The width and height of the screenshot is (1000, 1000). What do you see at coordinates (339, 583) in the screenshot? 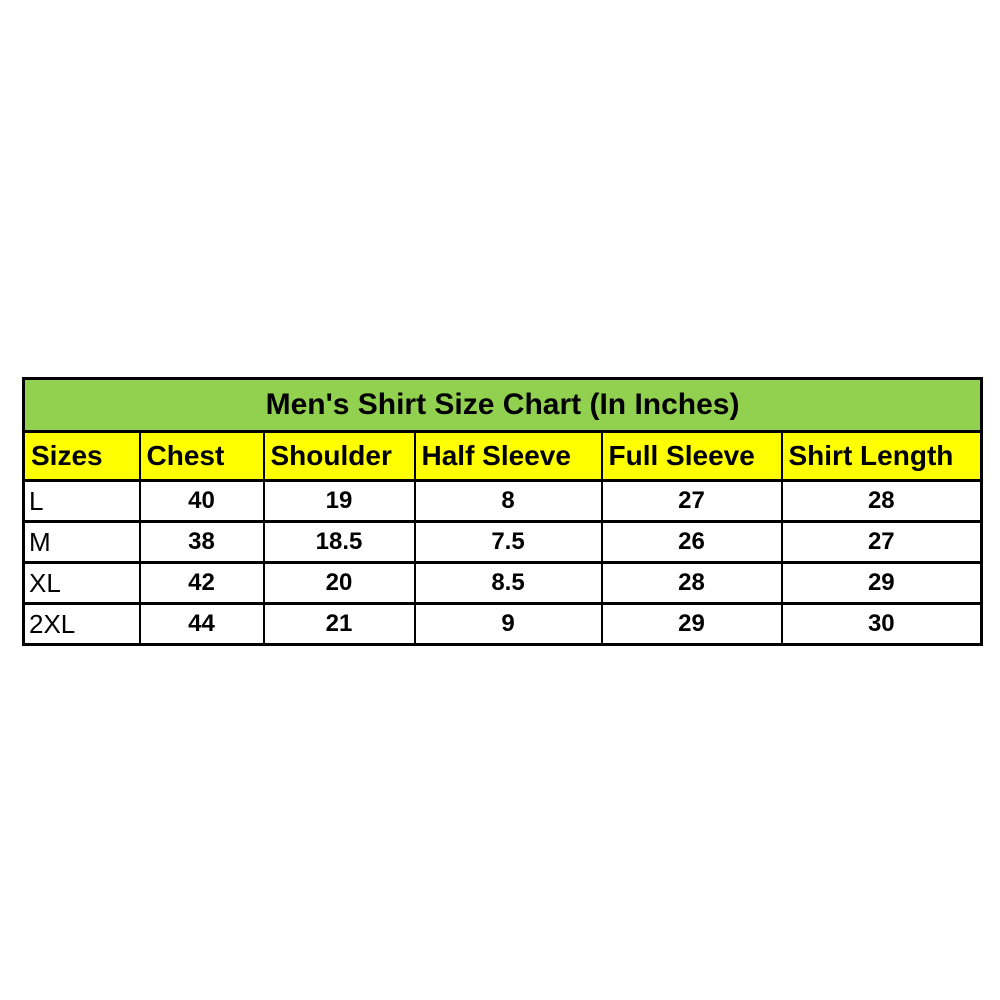
I see `measurement-value: 20` at bounding box center [339, 583].